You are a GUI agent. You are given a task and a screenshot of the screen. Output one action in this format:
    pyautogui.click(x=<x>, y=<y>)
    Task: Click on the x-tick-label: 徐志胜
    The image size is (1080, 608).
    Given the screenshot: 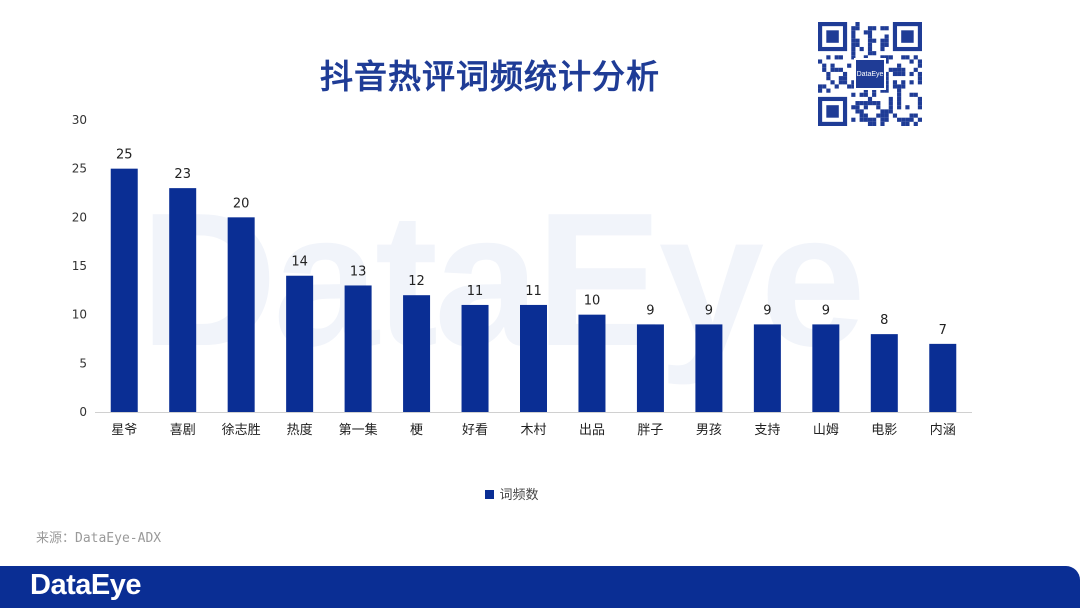 What is the action you would take?
    pyautogui.click(x=241, y=430)
    